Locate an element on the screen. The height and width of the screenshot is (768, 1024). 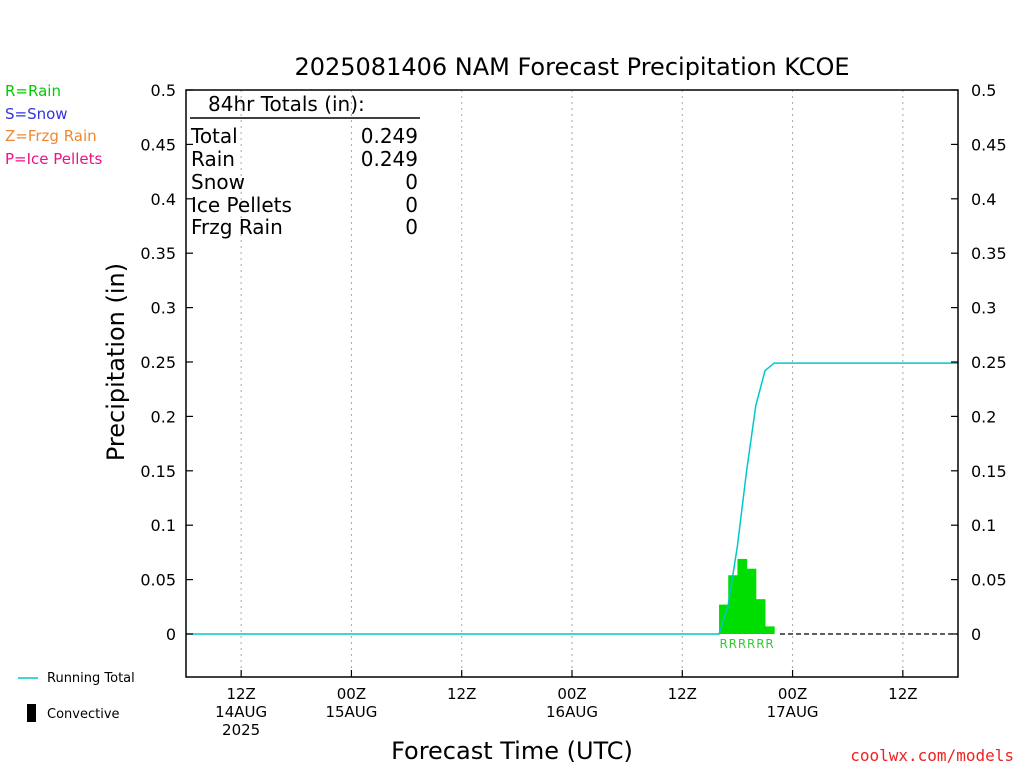
x-tick-label-84-0: 12Z is located at coordinates (902, 694).